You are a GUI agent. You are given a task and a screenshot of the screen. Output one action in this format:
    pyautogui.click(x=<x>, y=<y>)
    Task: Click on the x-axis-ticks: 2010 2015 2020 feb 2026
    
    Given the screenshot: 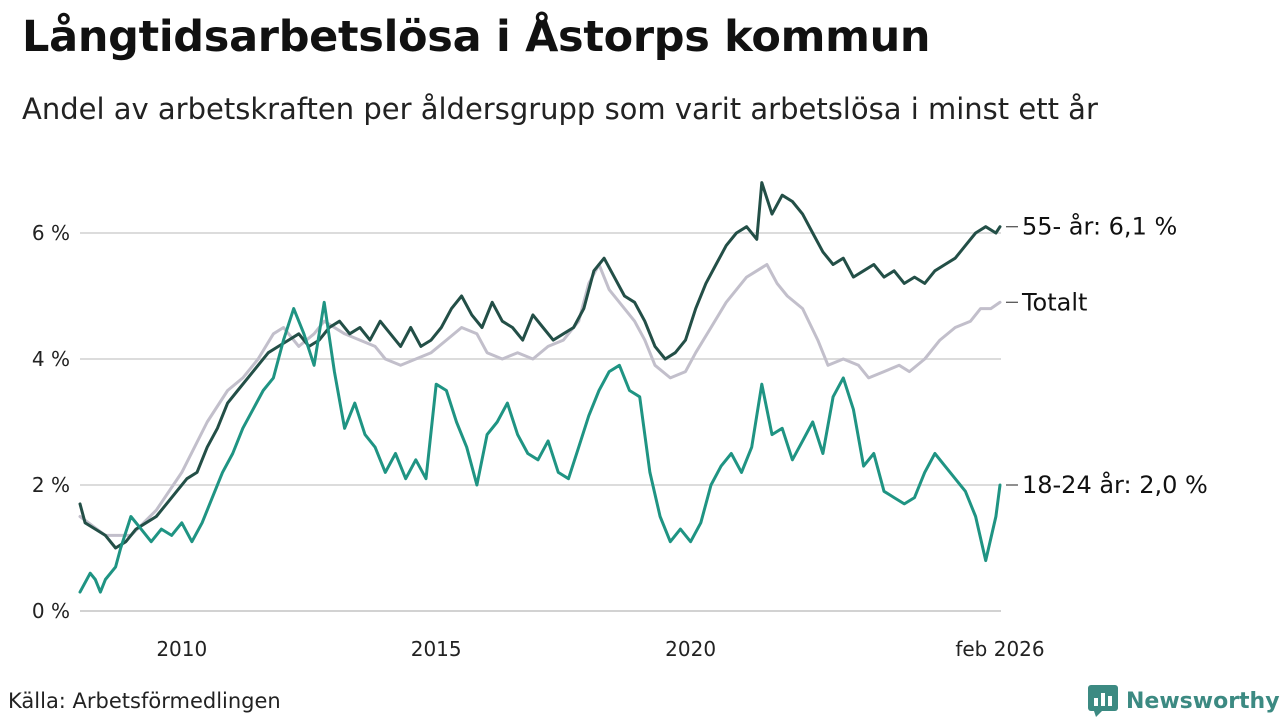 What is the action you would take?
    pyautogui.click(x=600, y=649)
    